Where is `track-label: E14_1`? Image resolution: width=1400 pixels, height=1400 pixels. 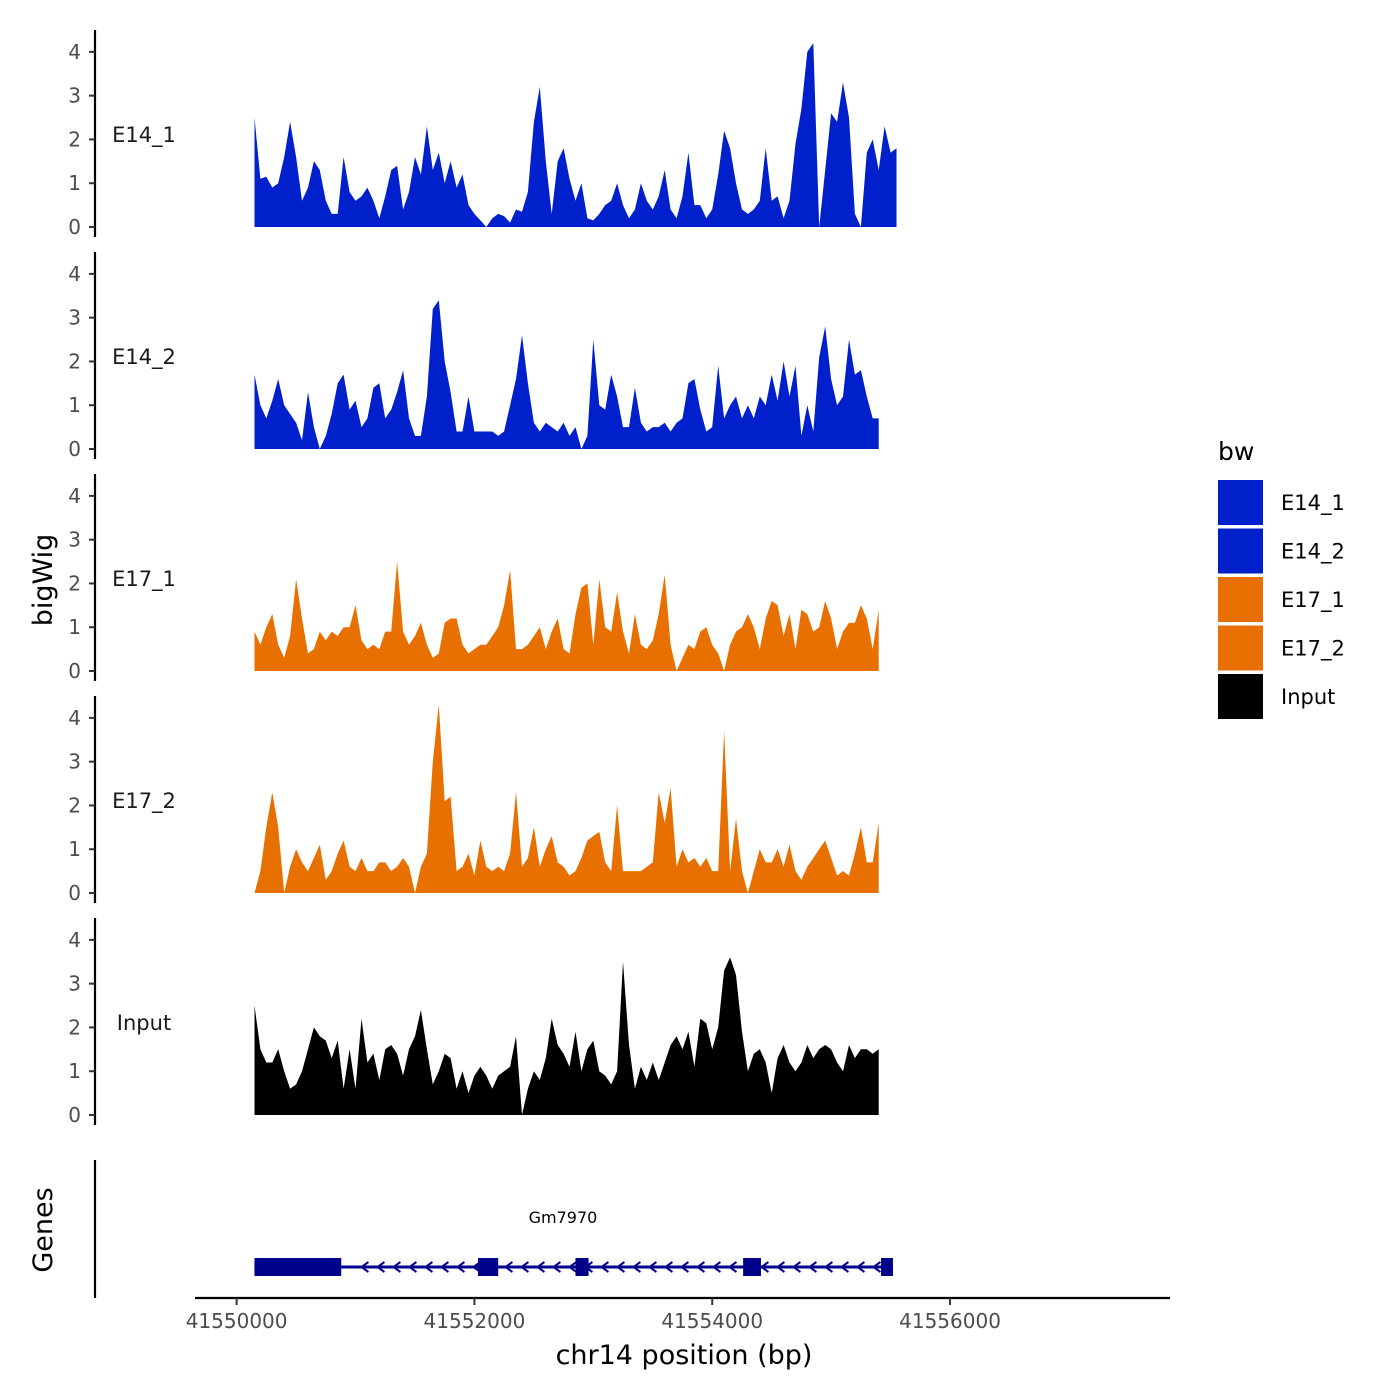 track-label: E14_1 is located at coordinates (144, 135).